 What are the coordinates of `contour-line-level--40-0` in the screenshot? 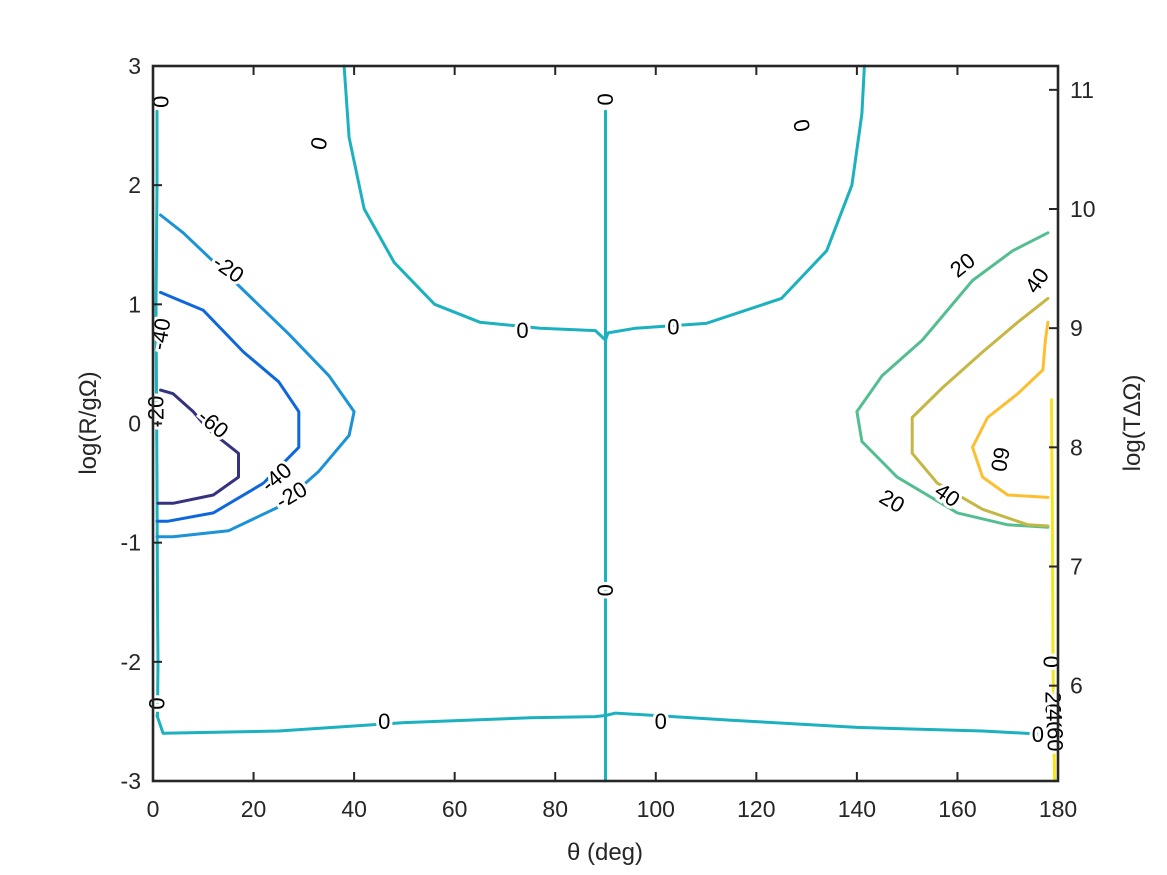 It's located at (228, 406).